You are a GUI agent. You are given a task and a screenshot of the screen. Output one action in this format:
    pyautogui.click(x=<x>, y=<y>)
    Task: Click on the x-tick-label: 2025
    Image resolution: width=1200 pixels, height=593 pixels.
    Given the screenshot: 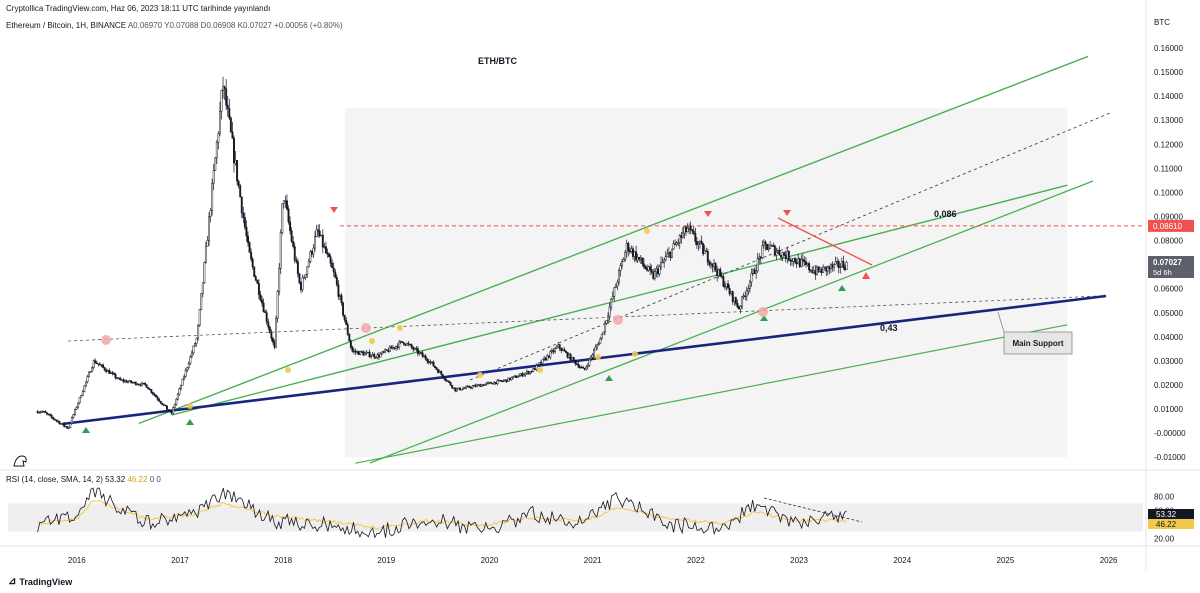 What is the action you would take?
    pyautogui.click(x=1006, y=560)
    